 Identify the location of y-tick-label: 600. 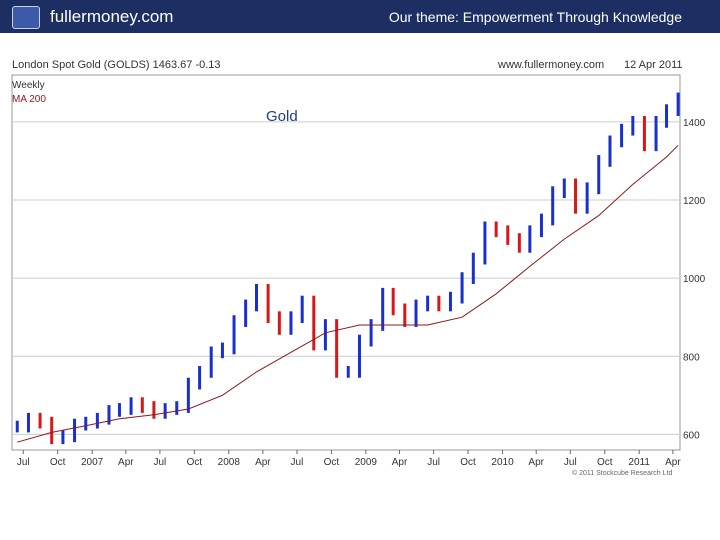
(691, 435).